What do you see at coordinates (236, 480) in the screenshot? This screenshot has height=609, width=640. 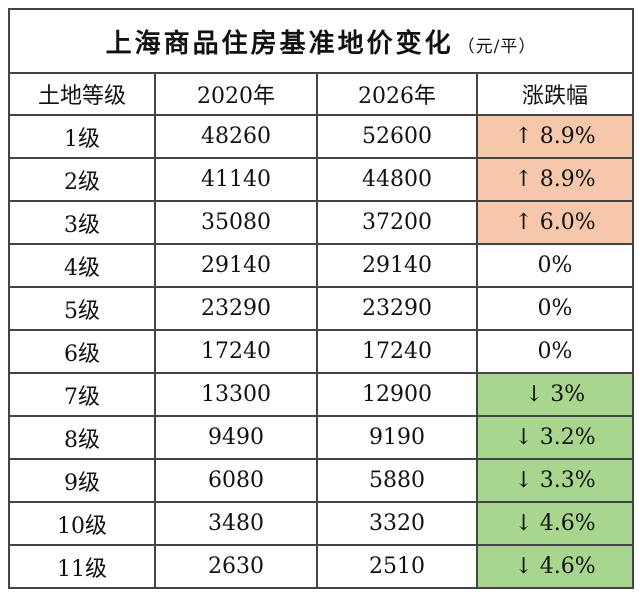 I see `price-2020-cell: 6080` at bounding box center [236, 480].